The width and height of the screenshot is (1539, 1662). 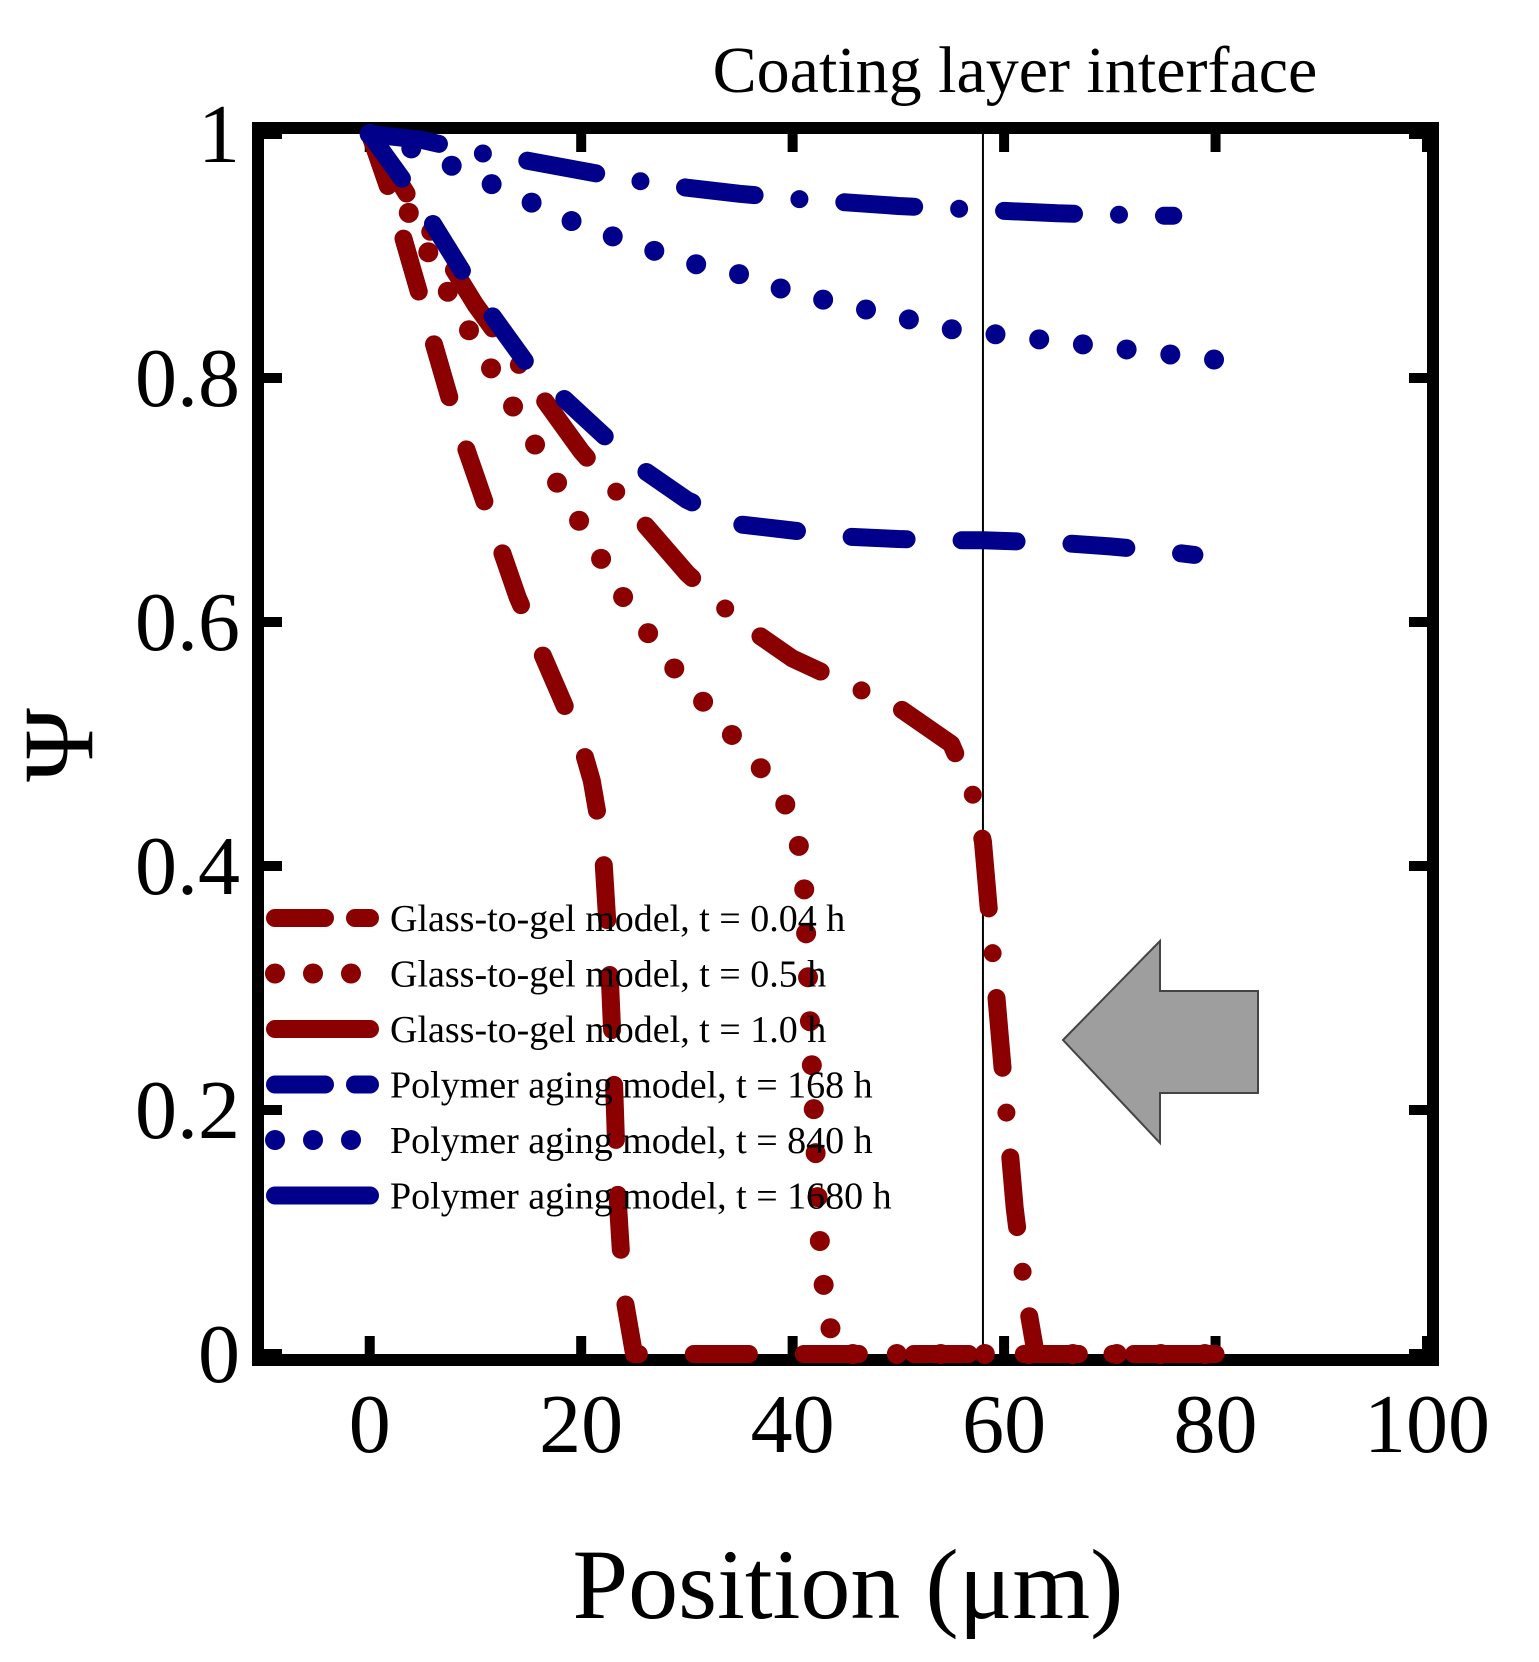 What do you see at coordinates (608, 975) in the screenshot?
I see `legend-label-1: Glass-to-gel model, t = 0.5 h` at bounding box center [608, 975].